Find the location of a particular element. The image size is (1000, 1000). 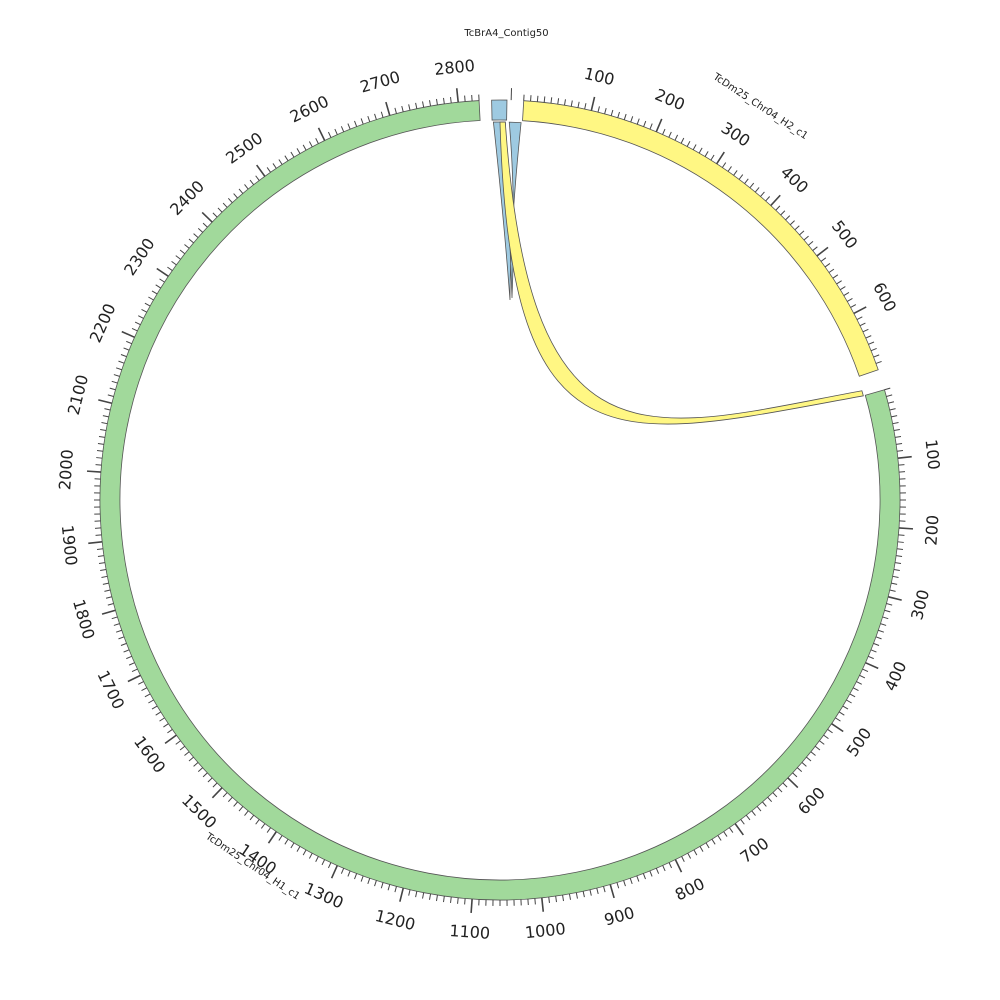

tick-label: 600 is located at coordinates (884, 297).